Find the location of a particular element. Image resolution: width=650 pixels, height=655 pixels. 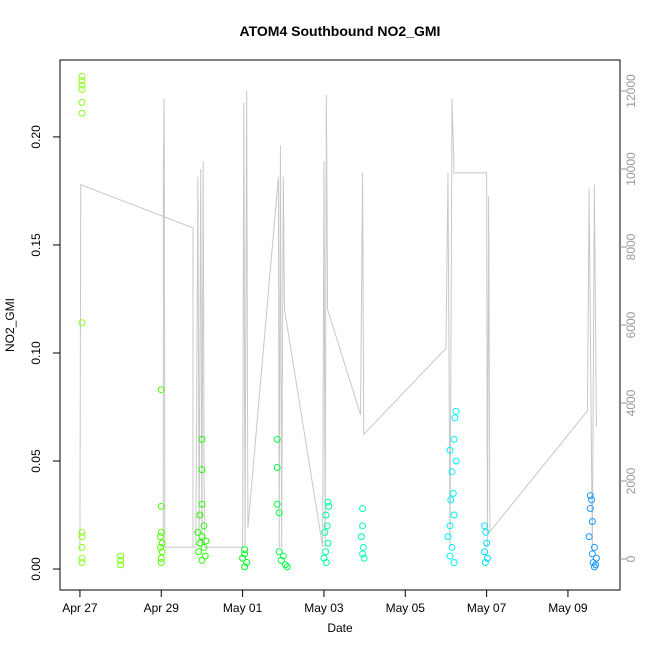

x-tick-label: May 03 is located at coordinates (324, 608).